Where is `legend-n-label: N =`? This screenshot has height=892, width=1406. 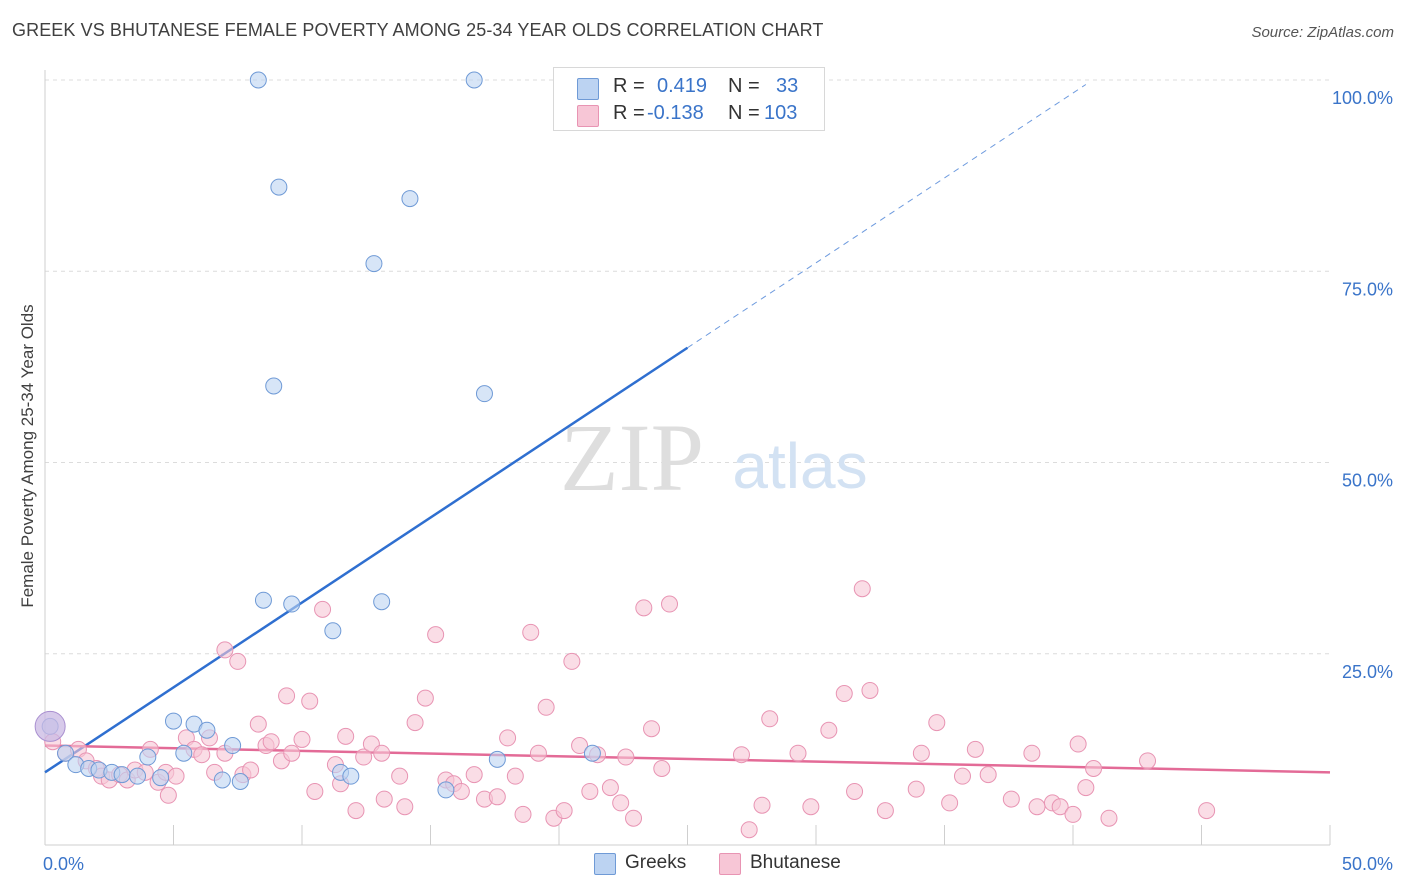 legend-n-label: N = is located at coordinates (744, 86).